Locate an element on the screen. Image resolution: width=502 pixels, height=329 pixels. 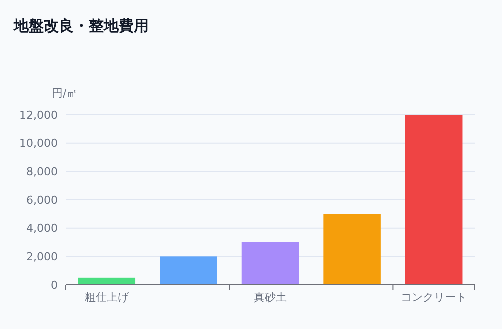
y-tick-label: 6,000 is located at coordinates (42, 200).